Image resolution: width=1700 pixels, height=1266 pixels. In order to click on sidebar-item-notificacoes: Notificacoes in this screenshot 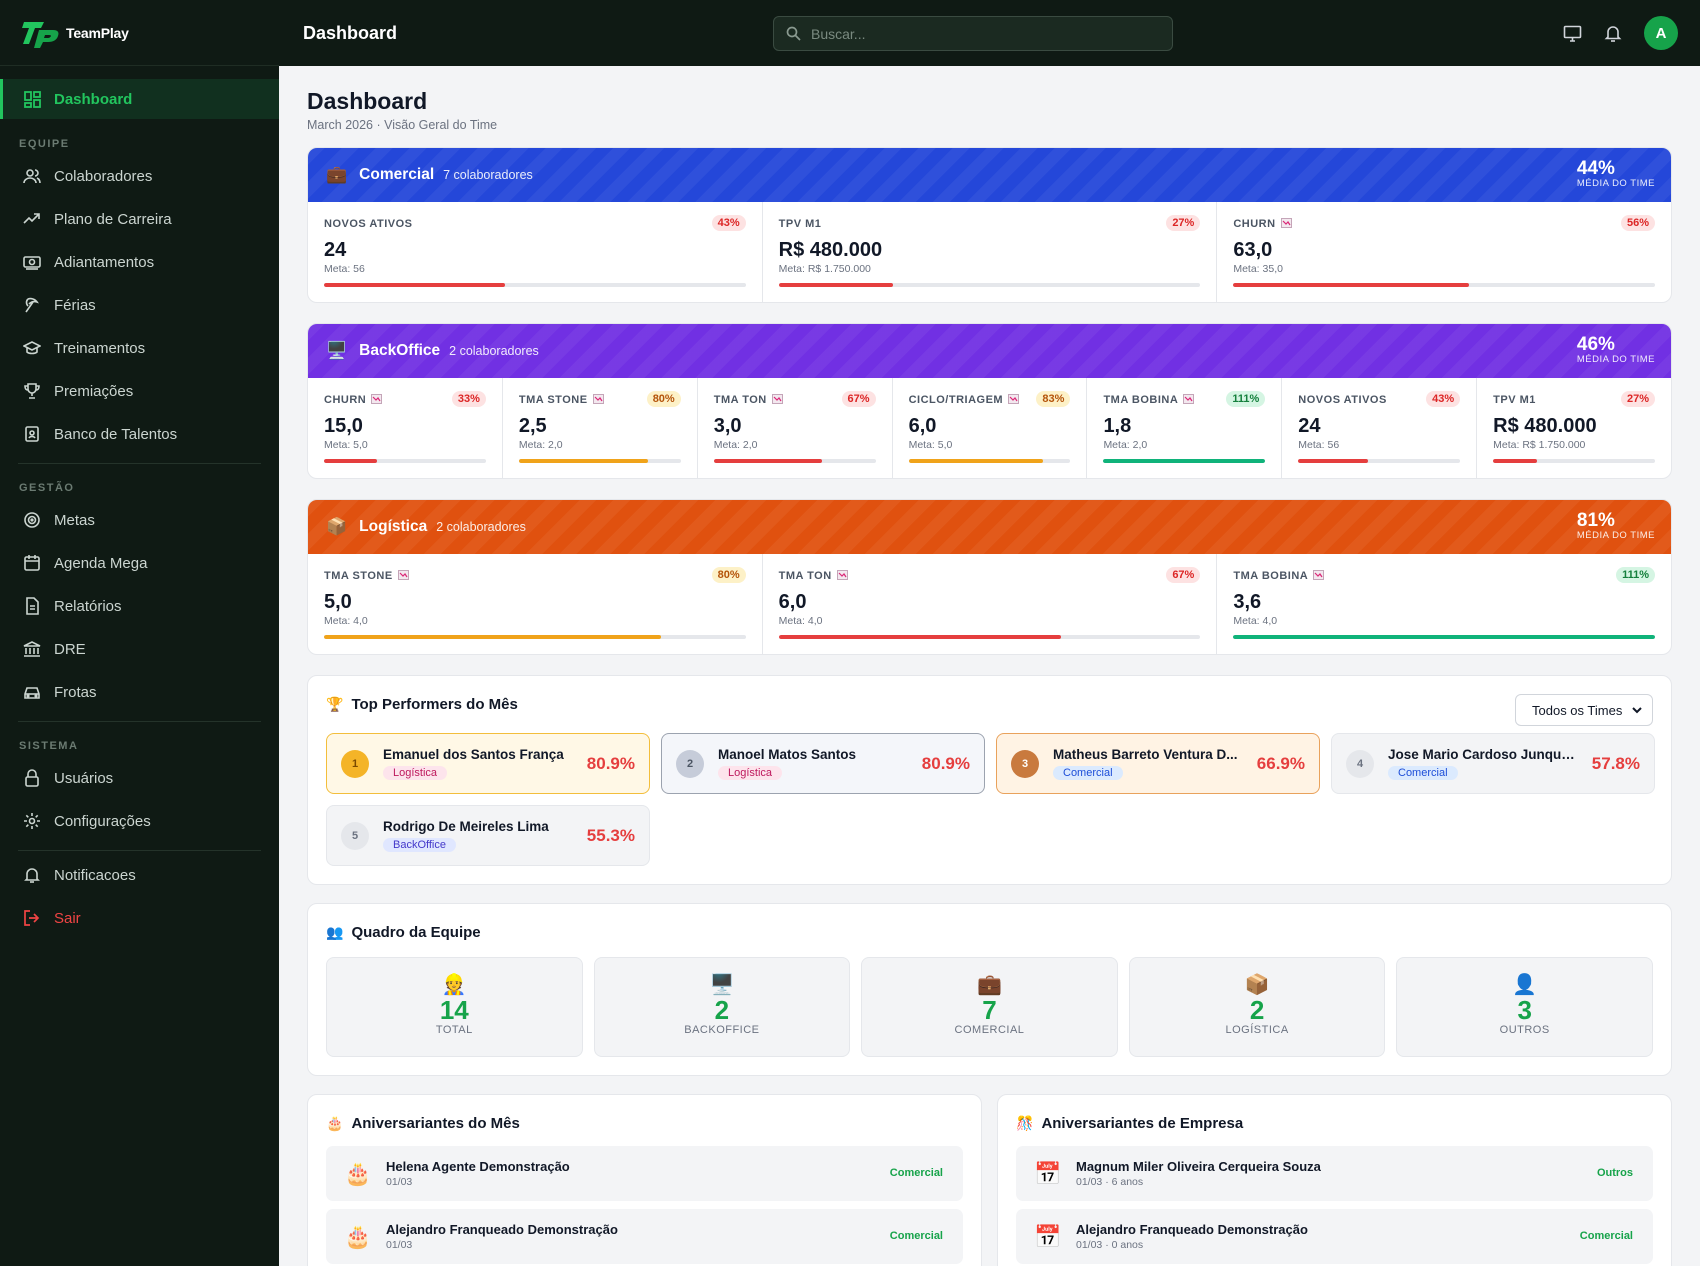, I will do `click(139, 875)`.